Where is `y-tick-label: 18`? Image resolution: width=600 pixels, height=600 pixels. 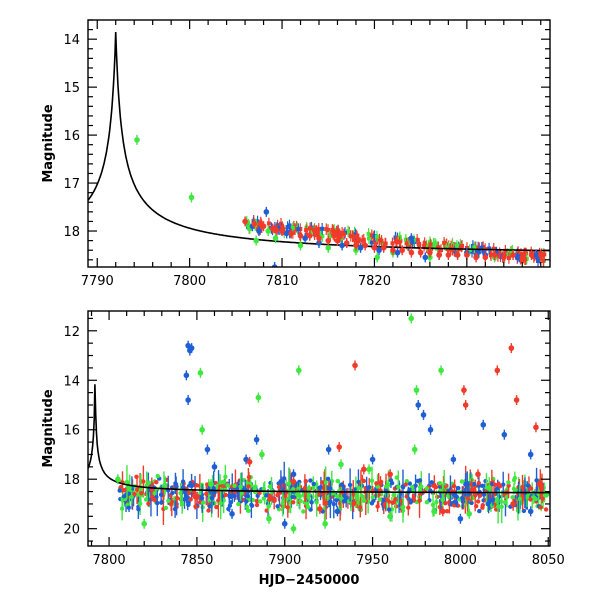 y-tick-label: 18 is located at coordinates (71, 480).